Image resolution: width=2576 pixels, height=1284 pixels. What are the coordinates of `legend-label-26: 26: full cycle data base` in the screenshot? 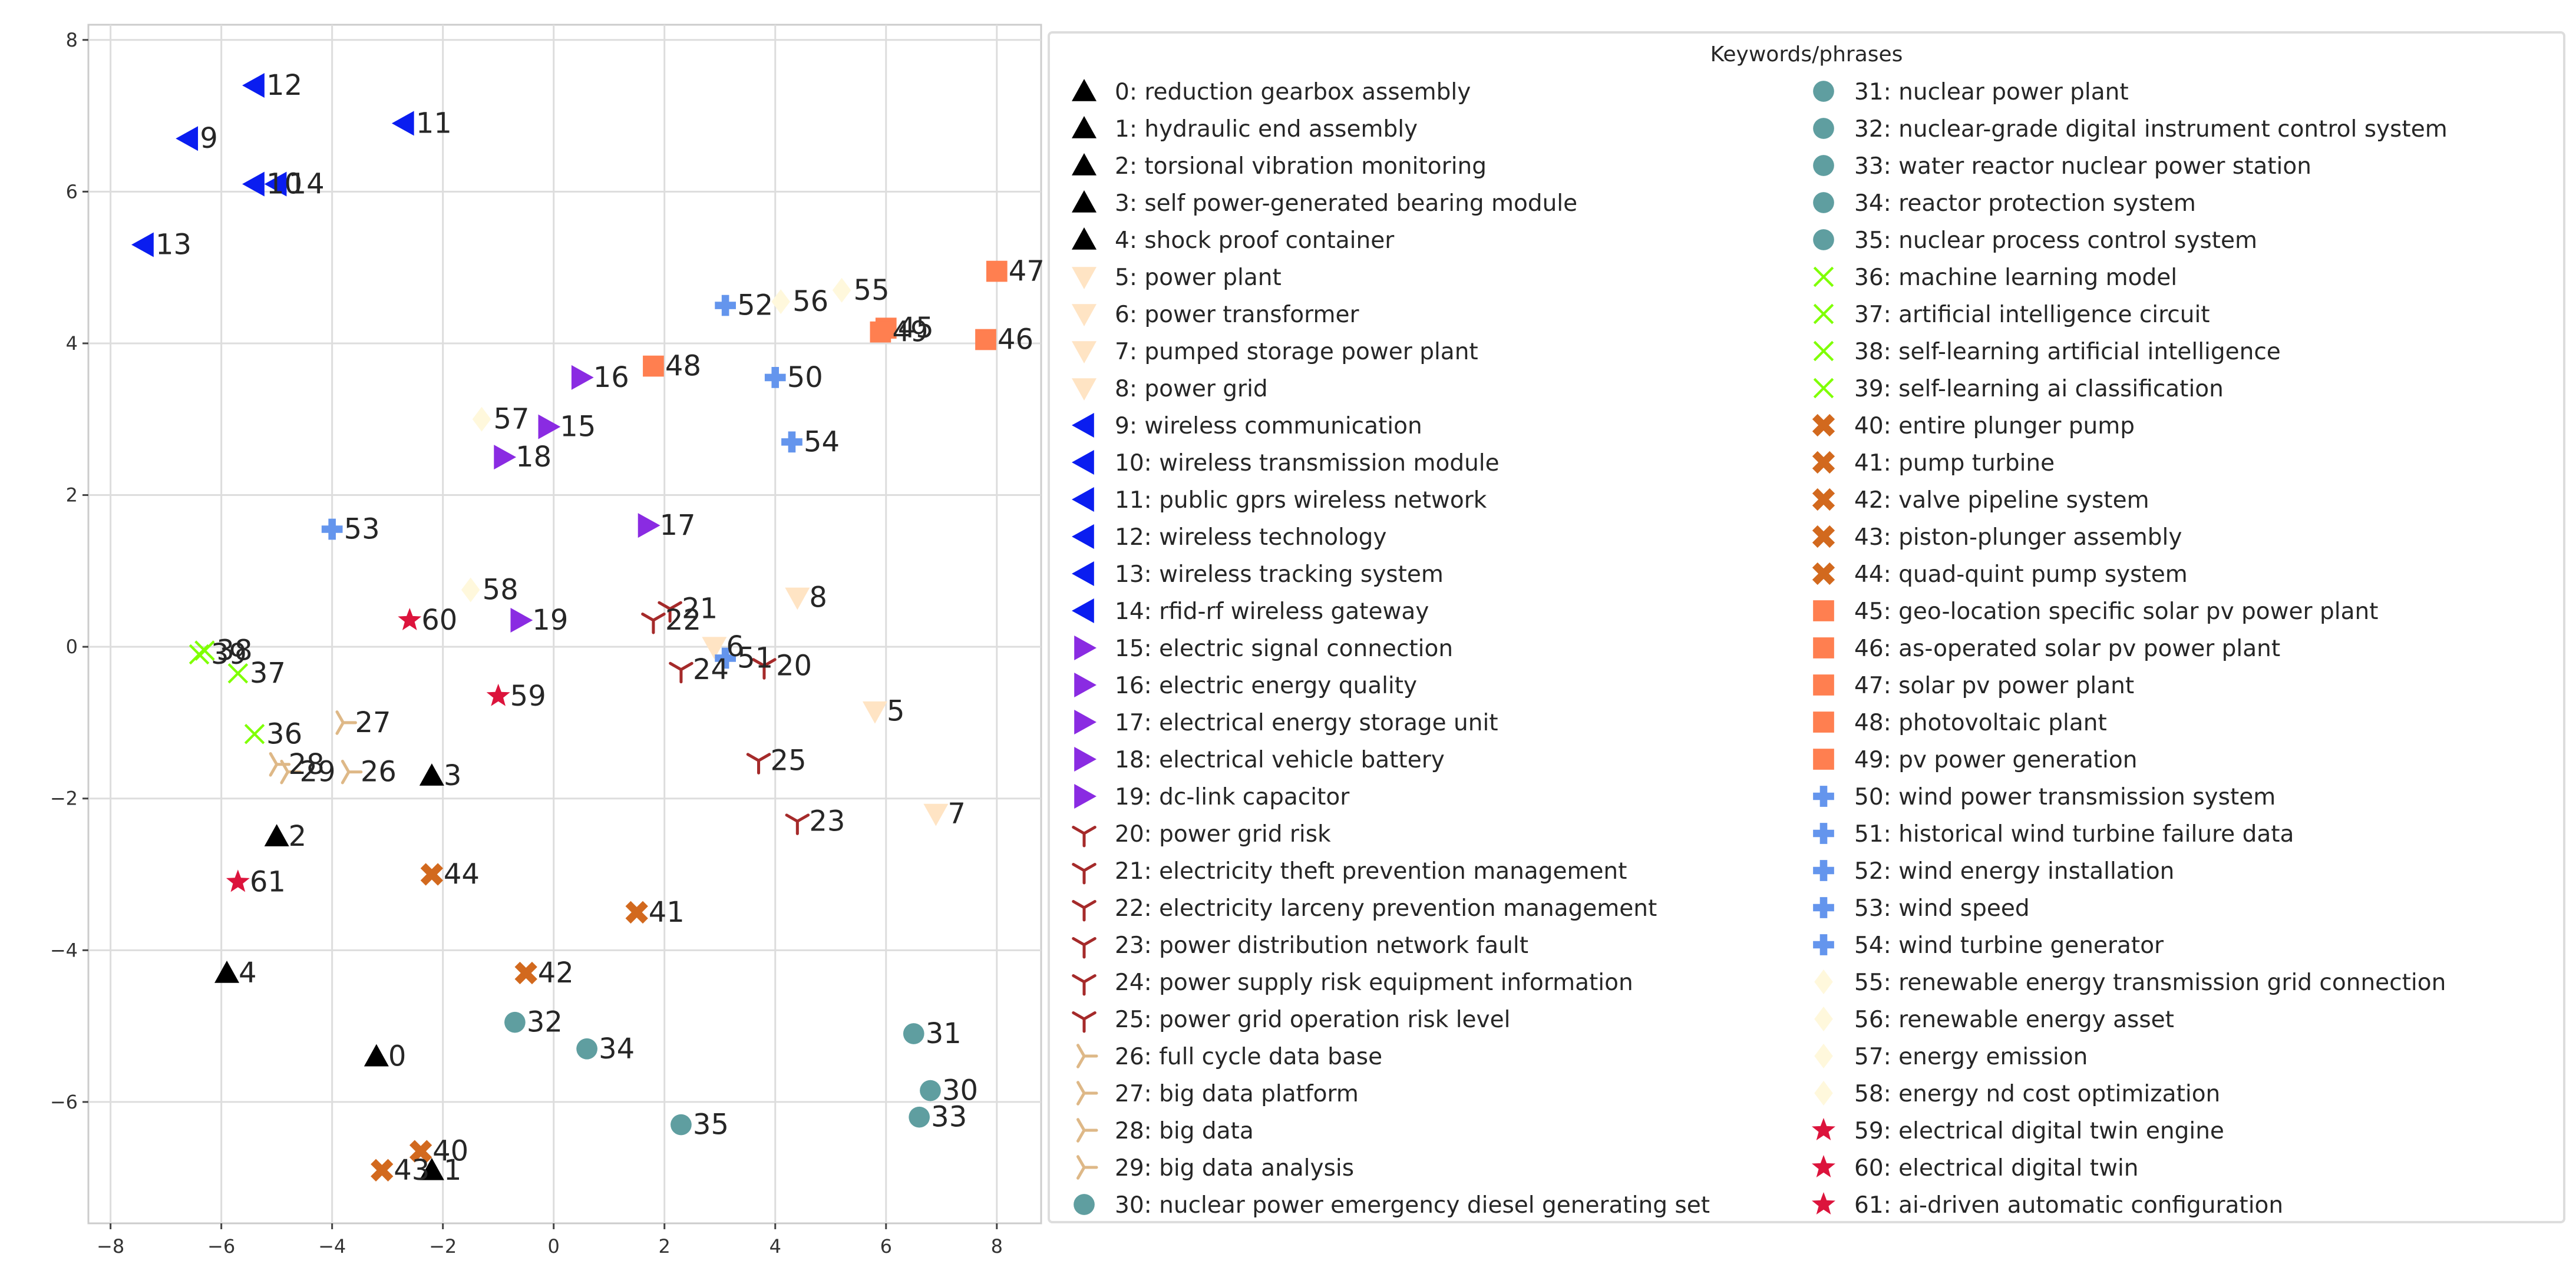 It's located at (1248, 1057).